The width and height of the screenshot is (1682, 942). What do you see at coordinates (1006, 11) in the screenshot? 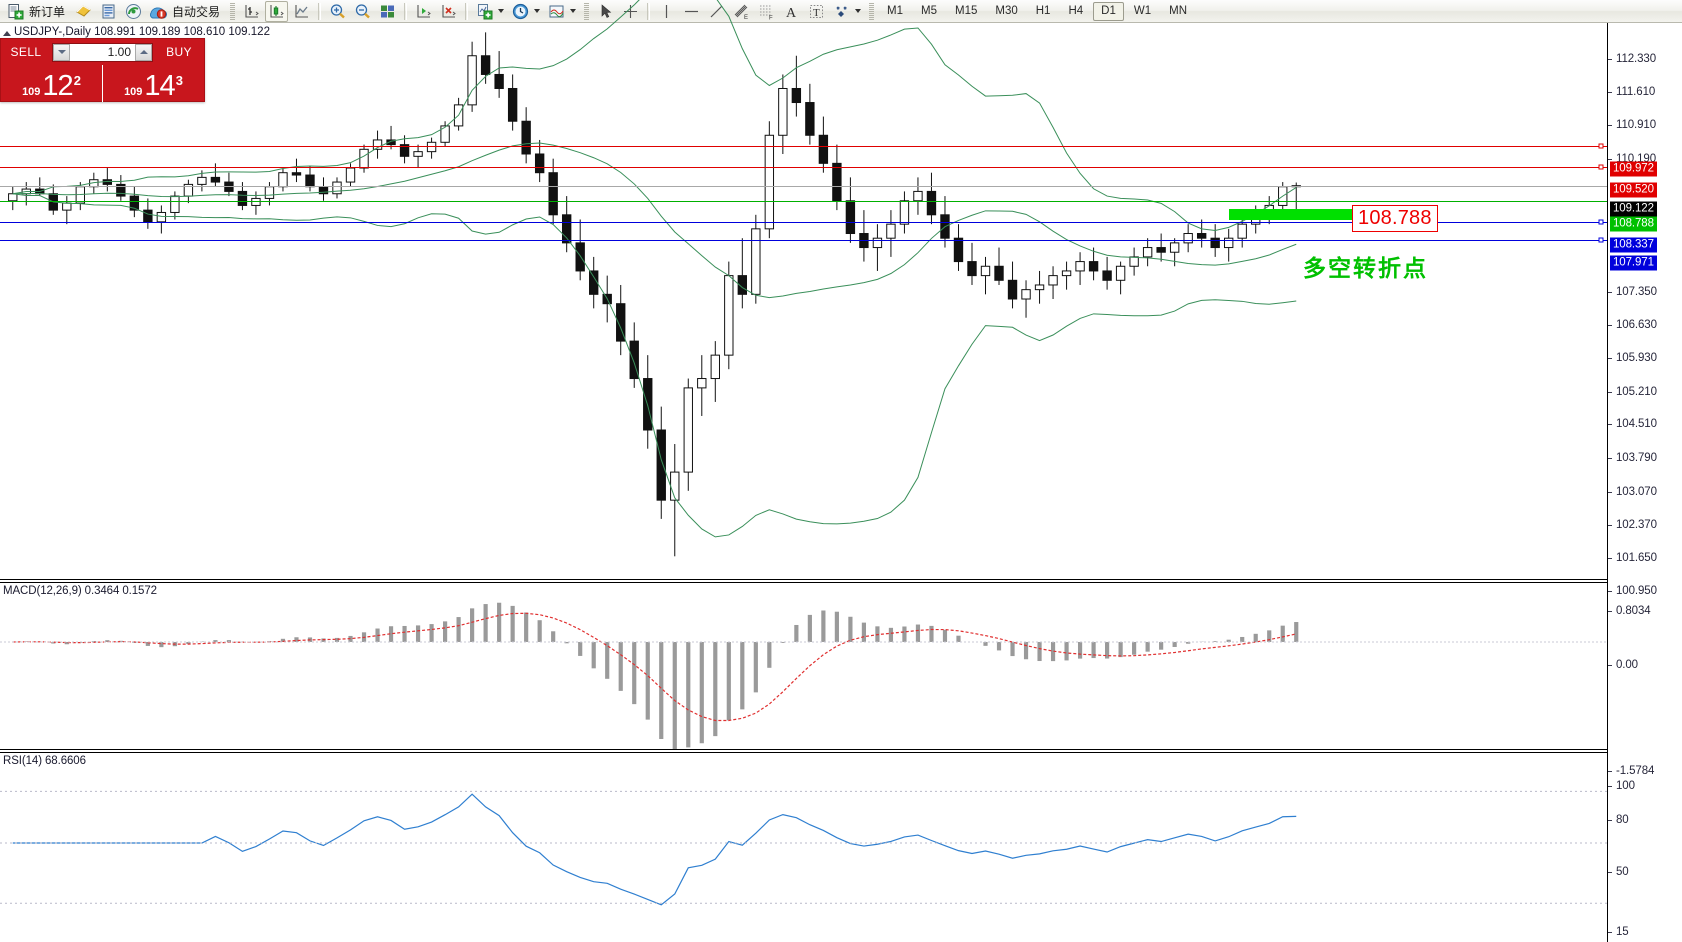
I see `timeframe-m30: M30` at bounding box center [1006, 11].